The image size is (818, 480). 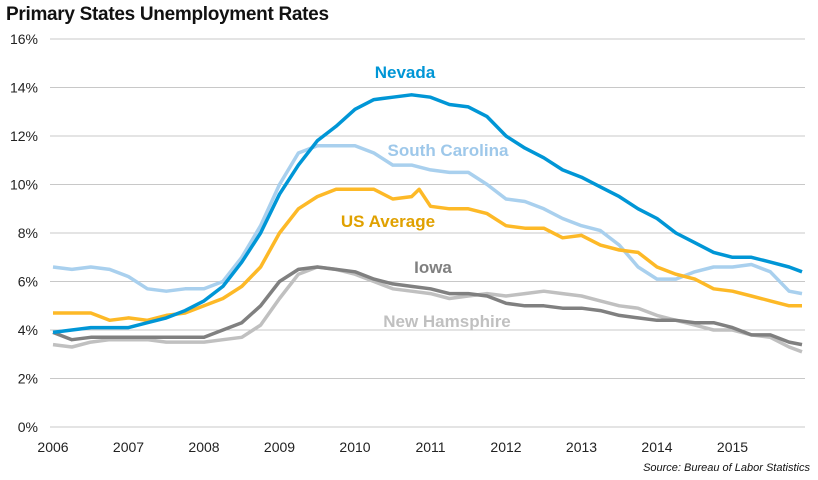 I want to click on y-tick-label: 12%, so click(x=24, y=136).